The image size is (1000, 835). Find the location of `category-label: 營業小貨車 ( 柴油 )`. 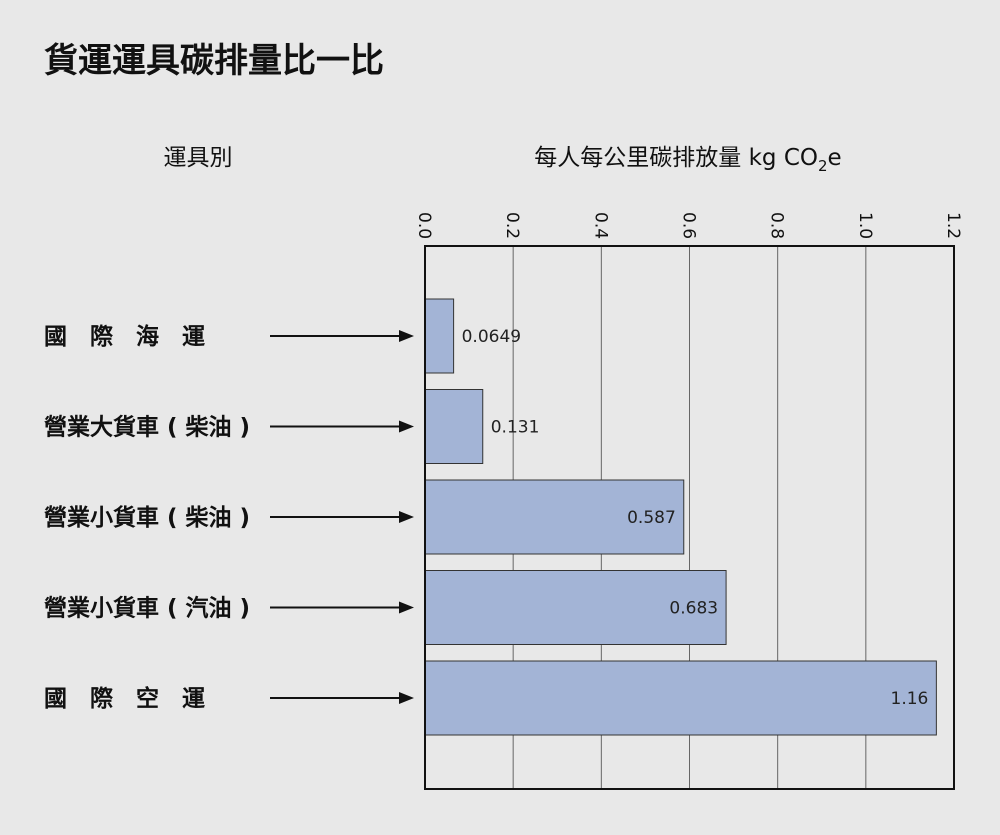

category-label: 營業小貨車 ( 柴油 ) is located at coordinates (147, 517).